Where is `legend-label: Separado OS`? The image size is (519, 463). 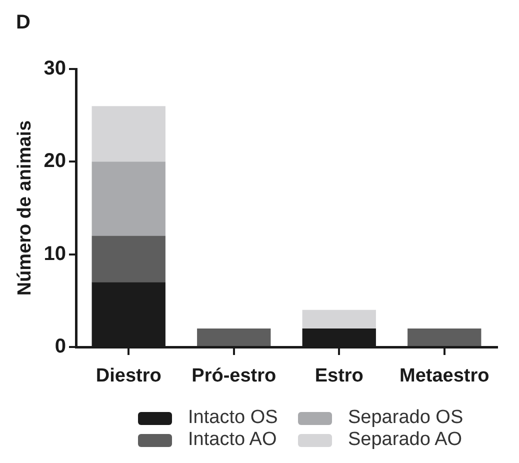 legend-label: Separado OS is located at coordinates (406, 418).